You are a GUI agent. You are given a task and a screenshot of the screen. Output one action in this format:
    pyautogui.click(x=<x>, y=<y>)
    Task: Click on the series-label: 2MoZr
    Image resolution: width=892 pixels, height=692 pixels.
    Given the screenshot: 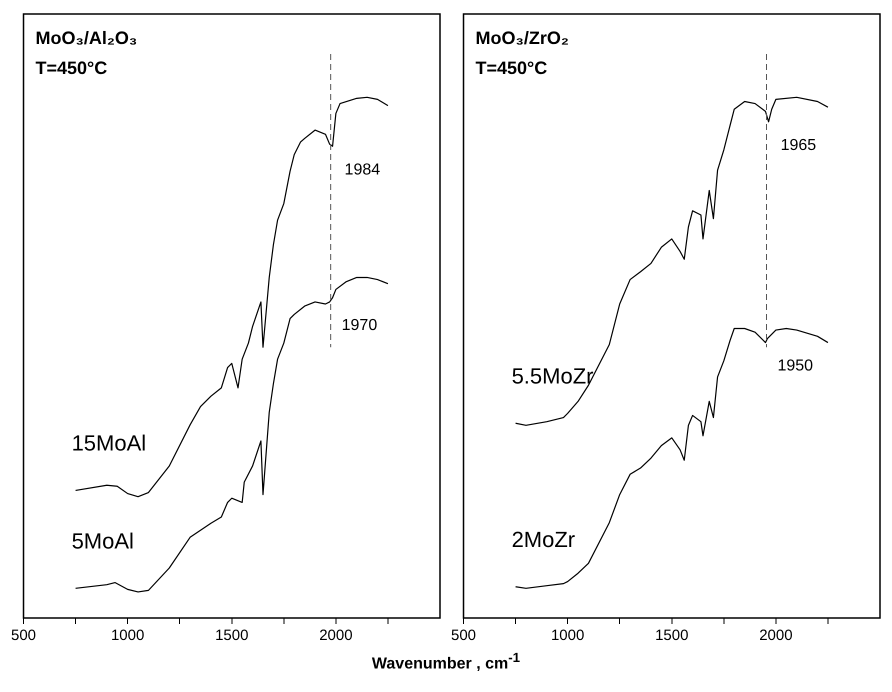 What is the action you would take?
    pyautogui.click(x=544, y=539)
    